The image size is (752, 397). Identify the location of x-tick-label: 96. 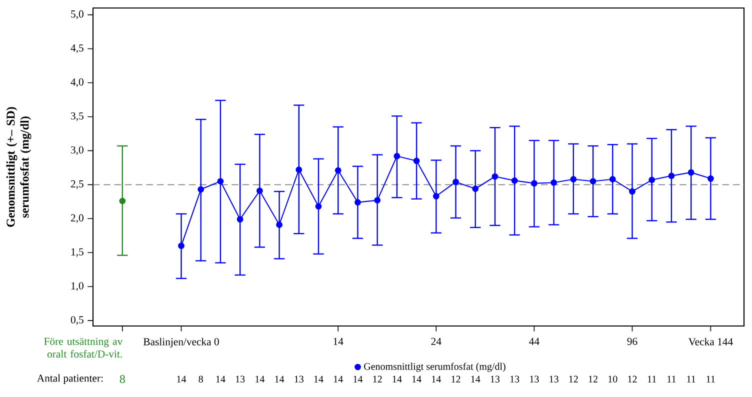
(632, 341).